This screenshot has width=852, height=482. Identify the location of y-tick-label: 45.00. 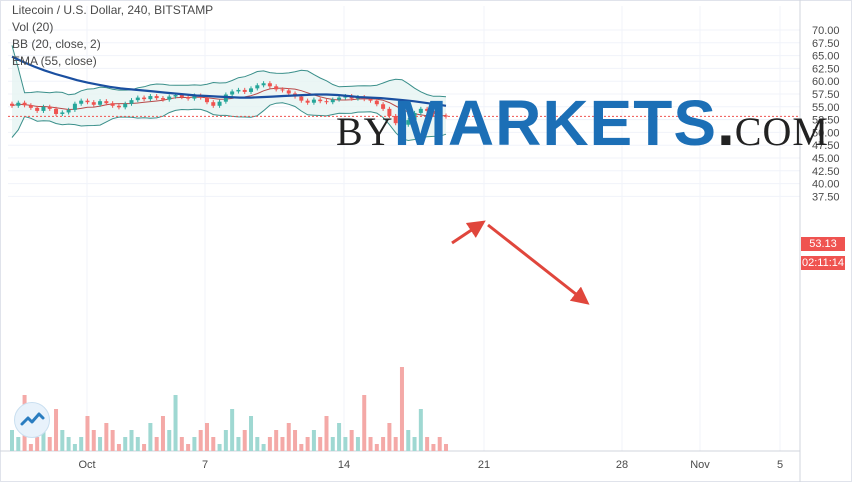
(826, 159).